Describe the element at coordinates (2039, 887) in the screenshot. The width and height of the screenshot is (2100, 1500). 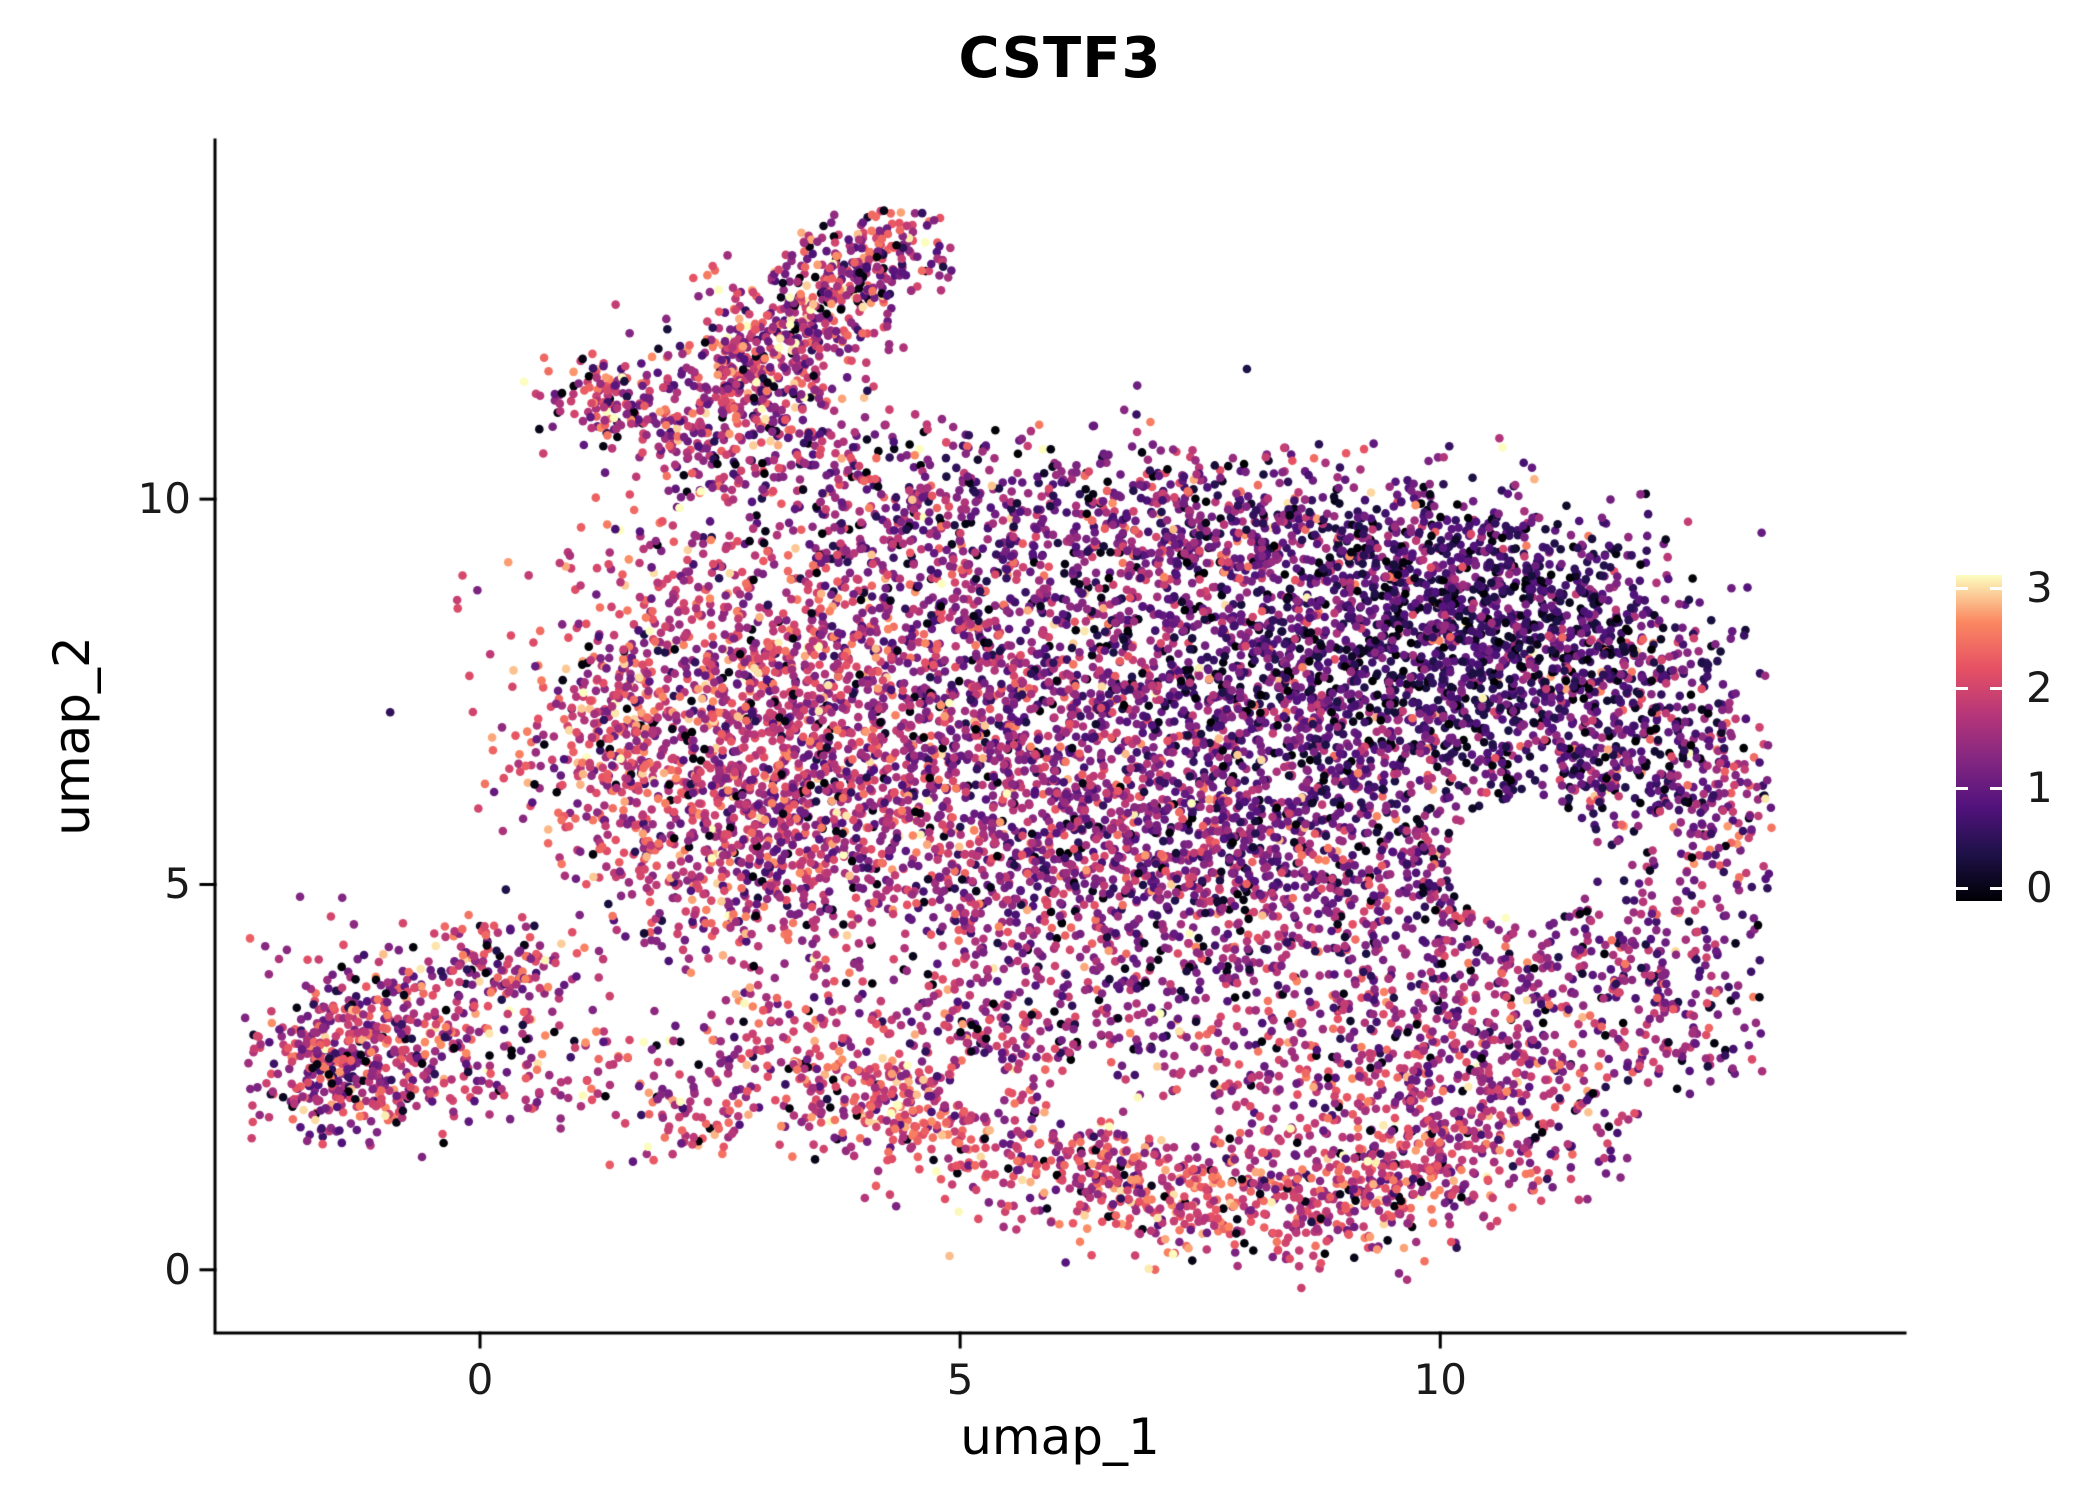
I see `colorbar-tick-label: 0` at that location.